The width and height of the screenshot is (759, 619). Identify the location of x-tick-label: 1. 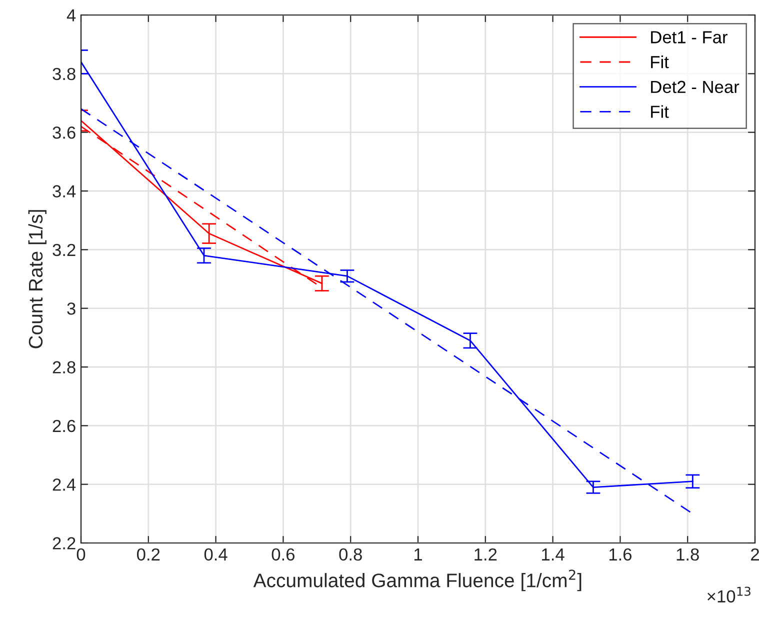
(418, 554).